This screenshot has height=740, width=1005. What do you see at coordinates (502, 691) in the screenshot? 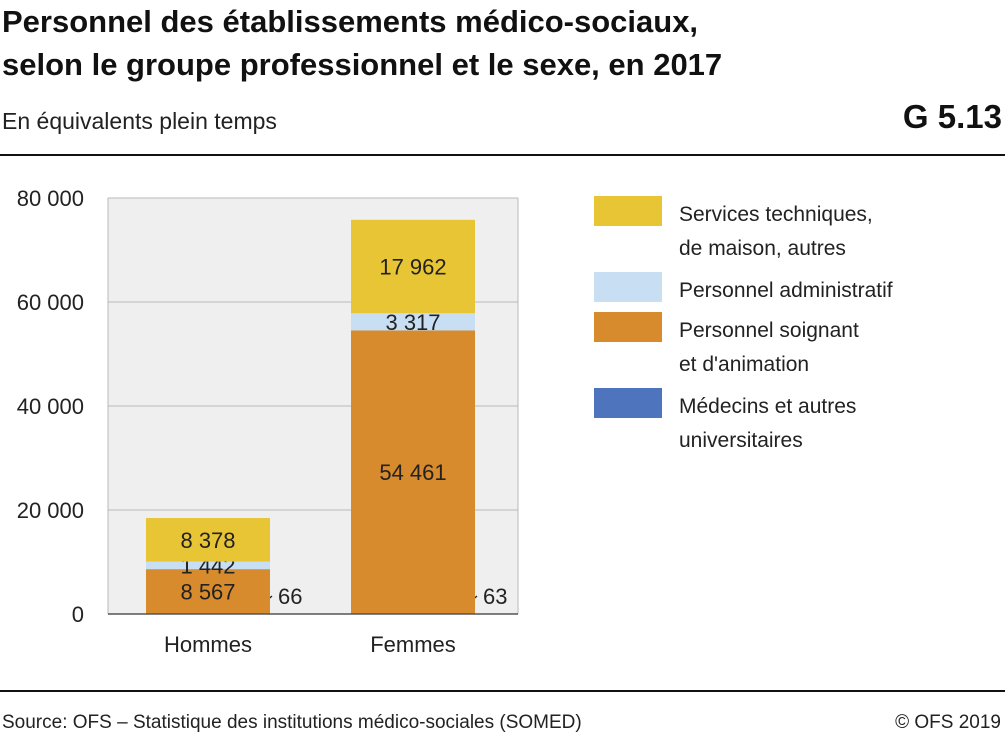
I see `bottom-divider` at bounding box center [502, 691].